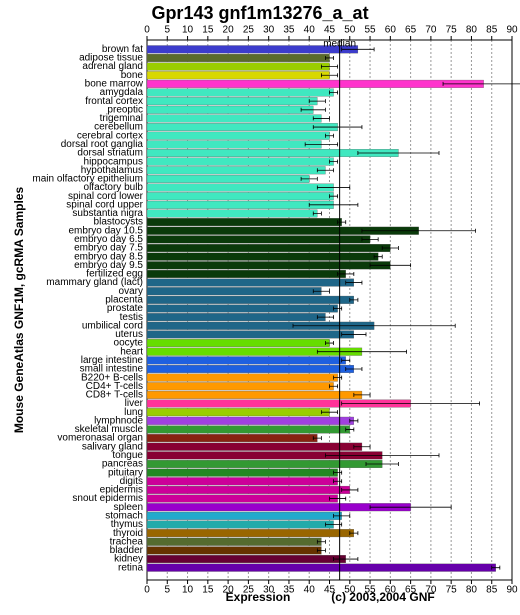 The image size is (520, 615). I want to click on x-tick-label: 40, so click(310, 590).